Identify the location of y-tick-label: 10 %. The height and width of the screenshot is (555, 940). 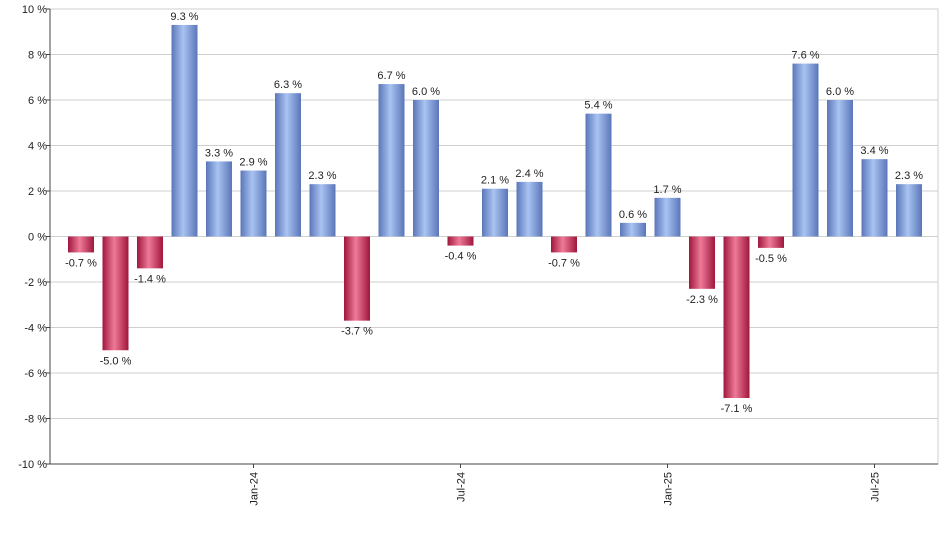
(34, 10).